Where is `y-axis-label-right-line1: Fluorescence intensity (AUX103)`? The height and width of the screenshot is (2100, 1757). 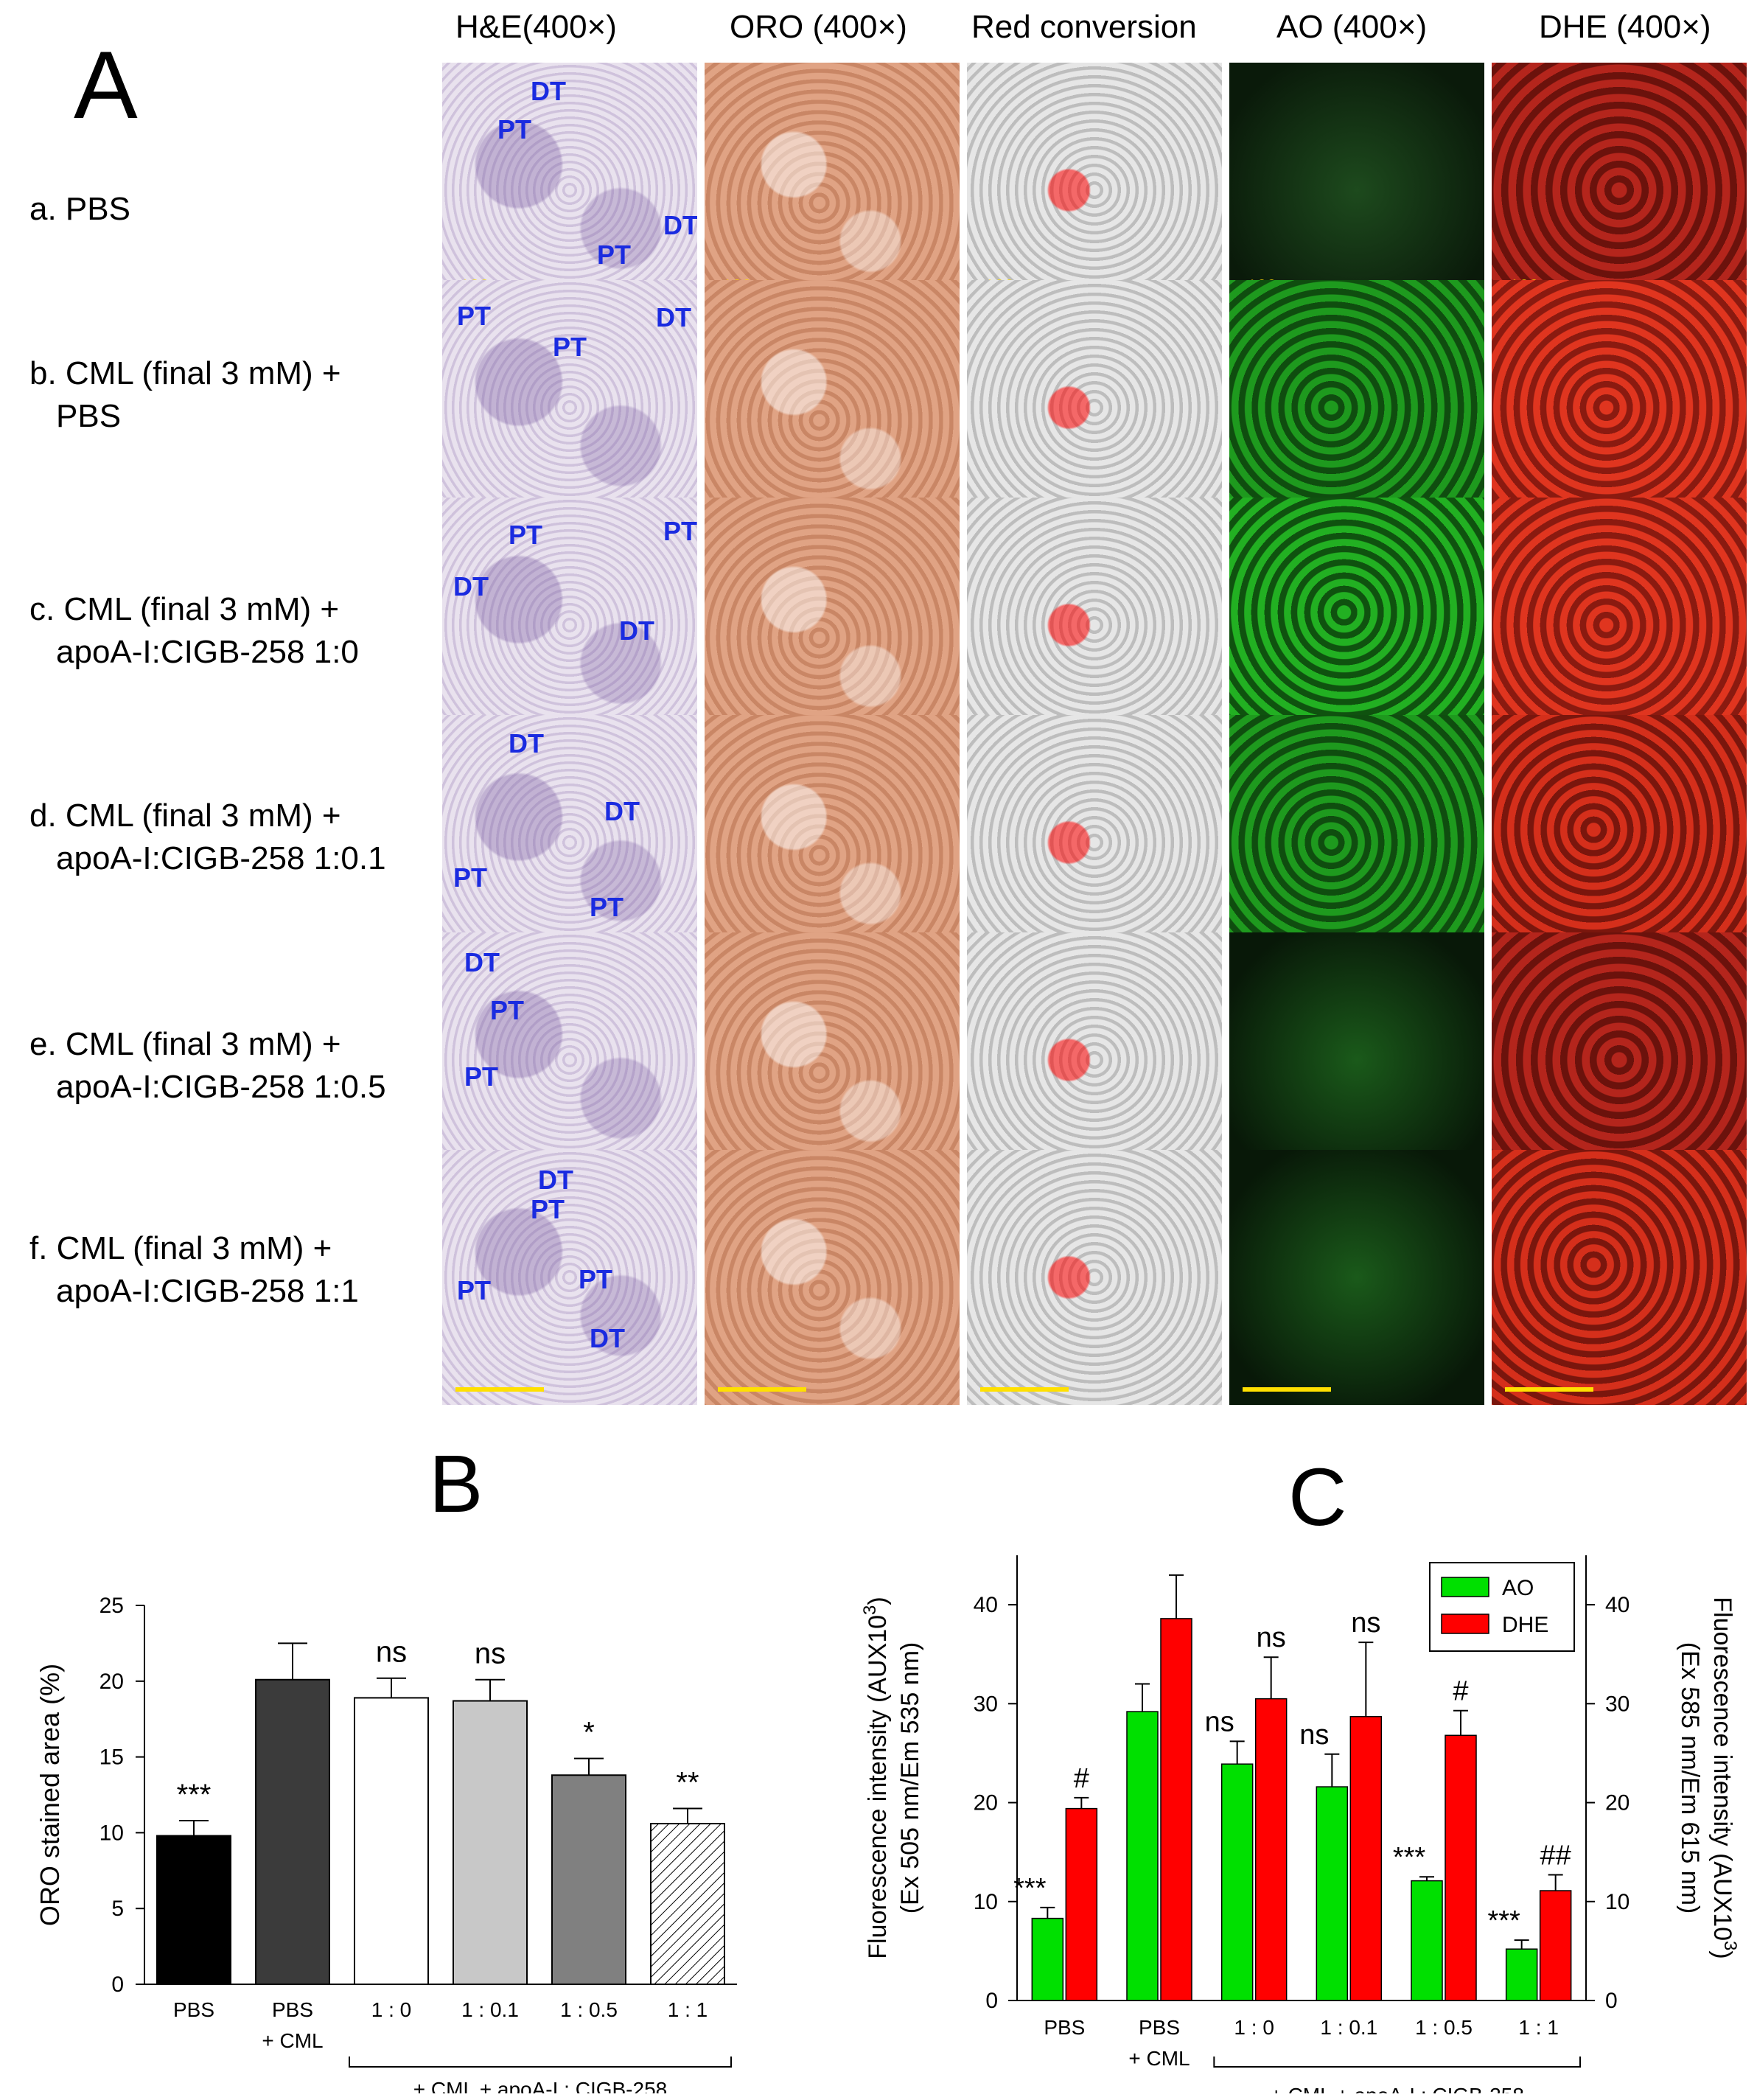
y-axis-label-right-line1: Fluorescence intensity (AUX103) is located at coordinates (1724, 1777).